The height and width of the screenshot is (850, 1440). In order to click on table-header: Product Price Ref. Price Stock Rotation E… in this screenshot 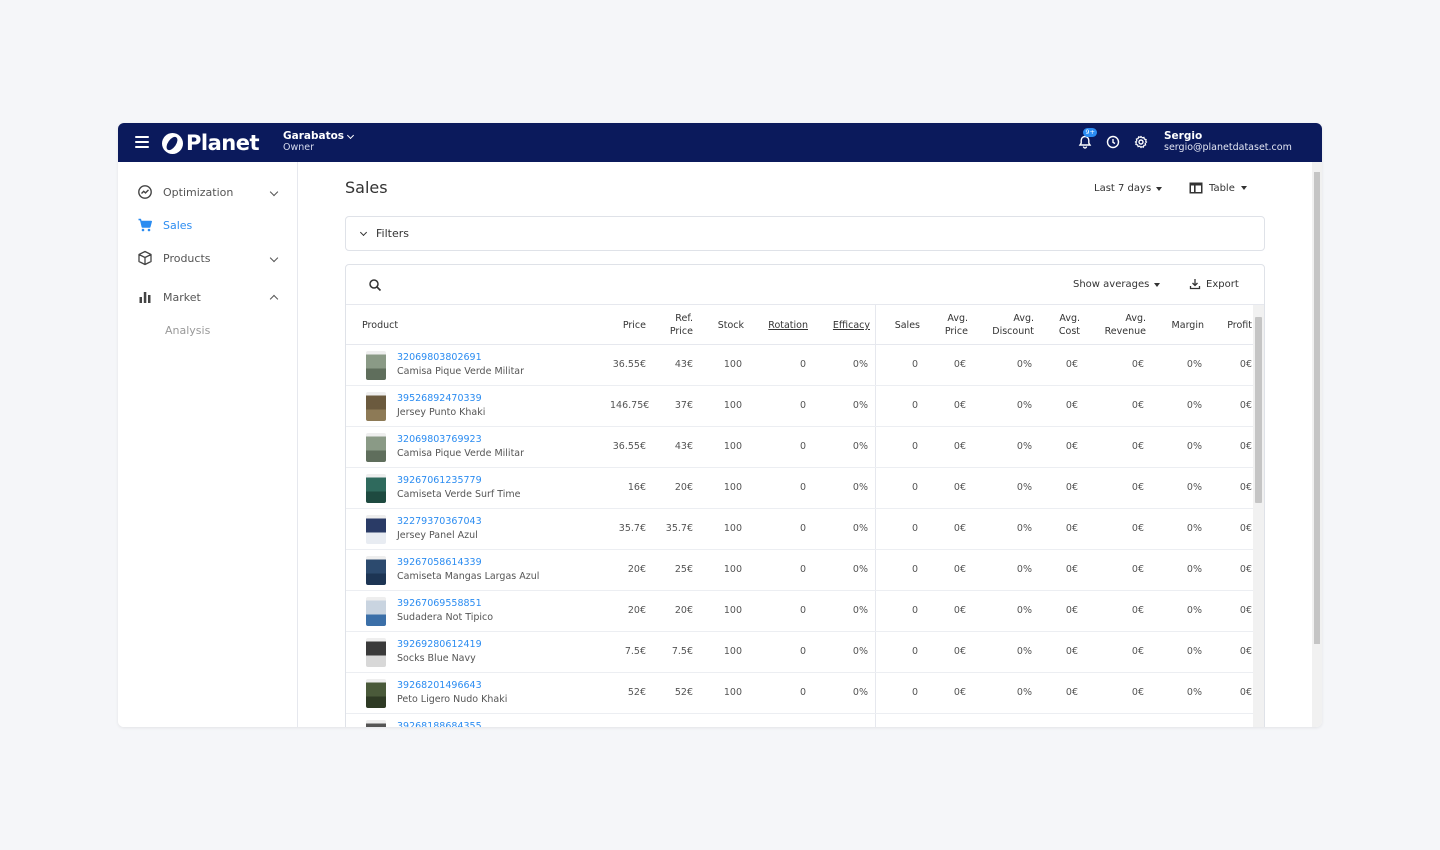, I will do `click(805, 325)`.